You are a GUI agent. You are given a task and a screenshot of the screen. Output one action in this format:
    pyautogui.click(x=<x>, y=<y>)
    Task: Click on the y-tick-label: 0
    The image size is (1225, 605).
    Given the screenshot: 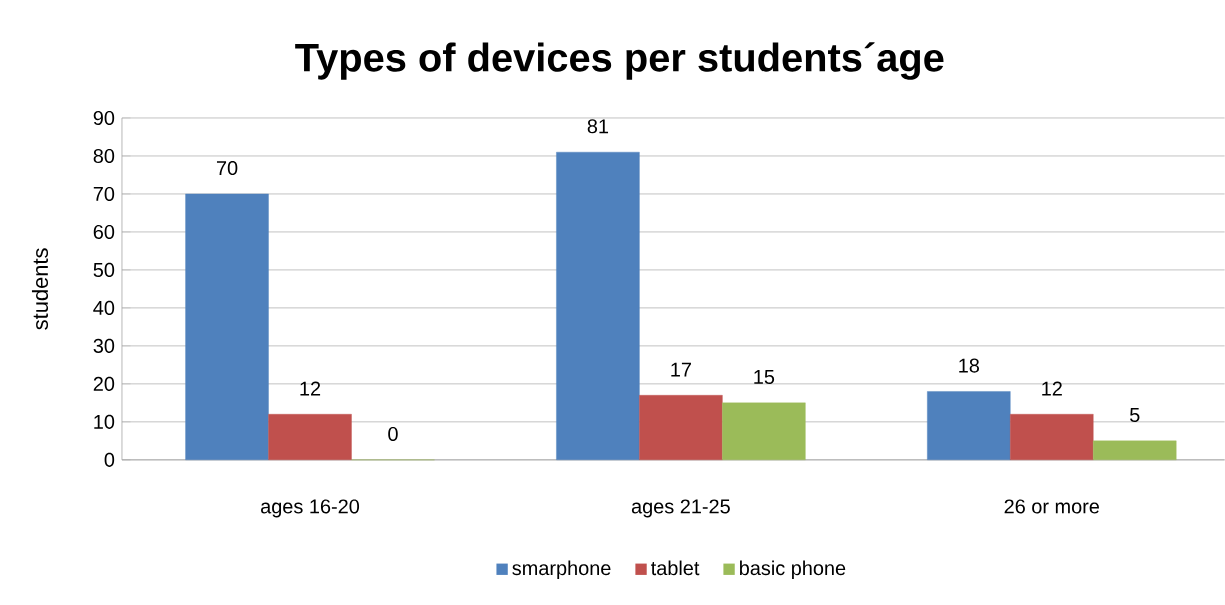 What is the action you would take?
    pyautogui.click(x=109, y=459)
    